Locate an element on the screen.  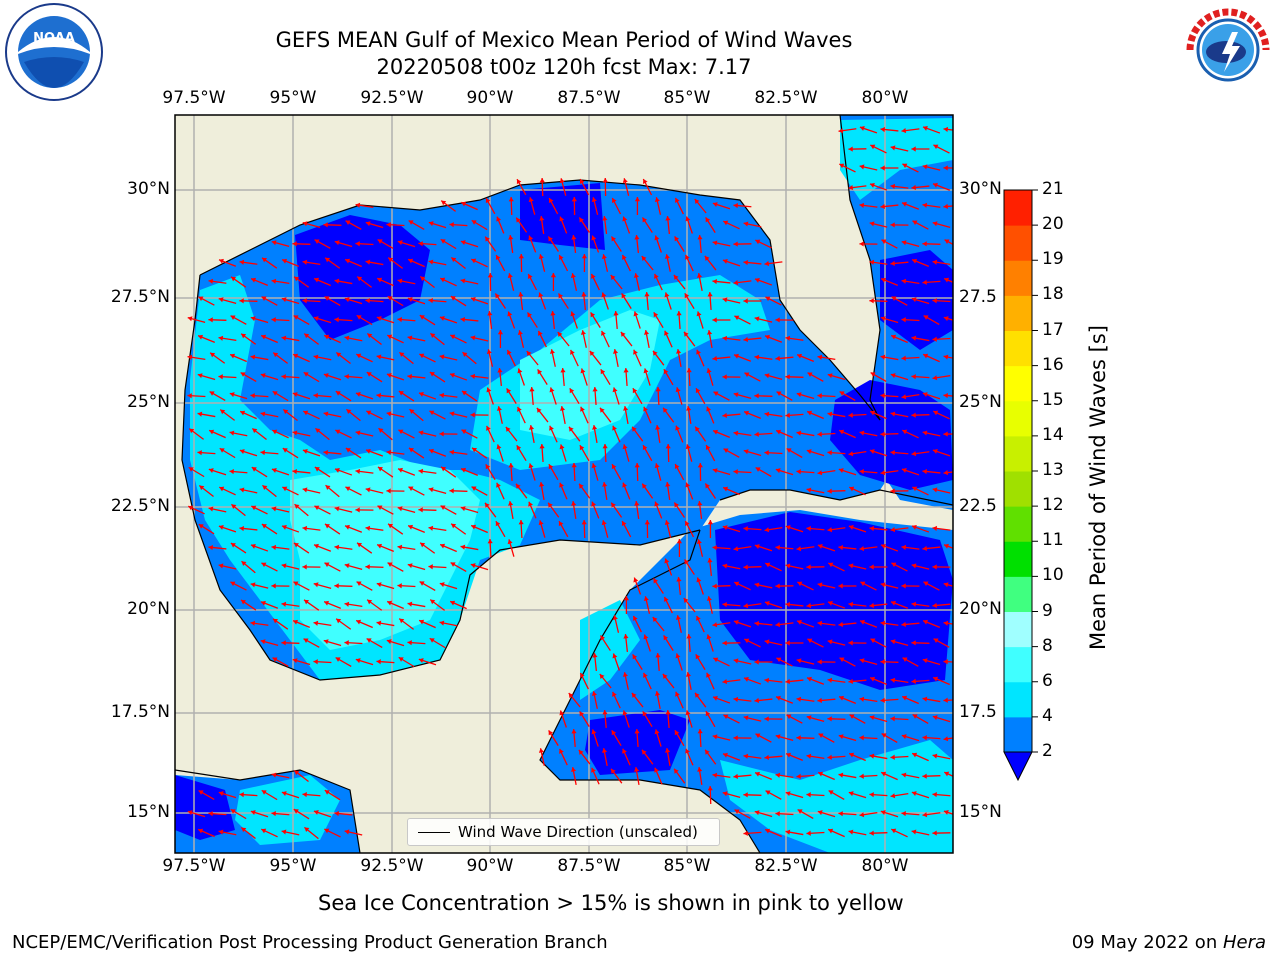
colorbar-level-label: 17 is located at coordinates (1053, 329).